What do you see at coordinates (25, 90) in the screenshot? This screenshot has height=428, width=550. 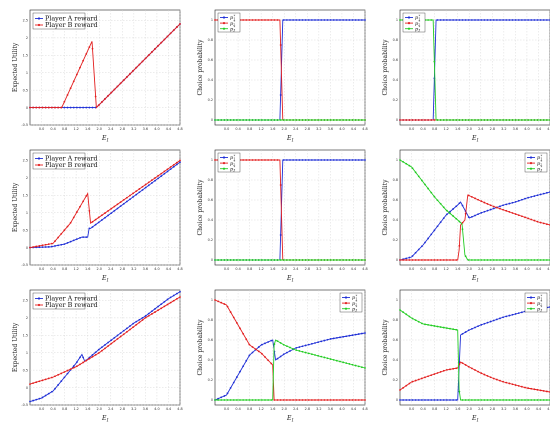 I see `y-tick-label: 0.5` at bounding box center [25, 90].